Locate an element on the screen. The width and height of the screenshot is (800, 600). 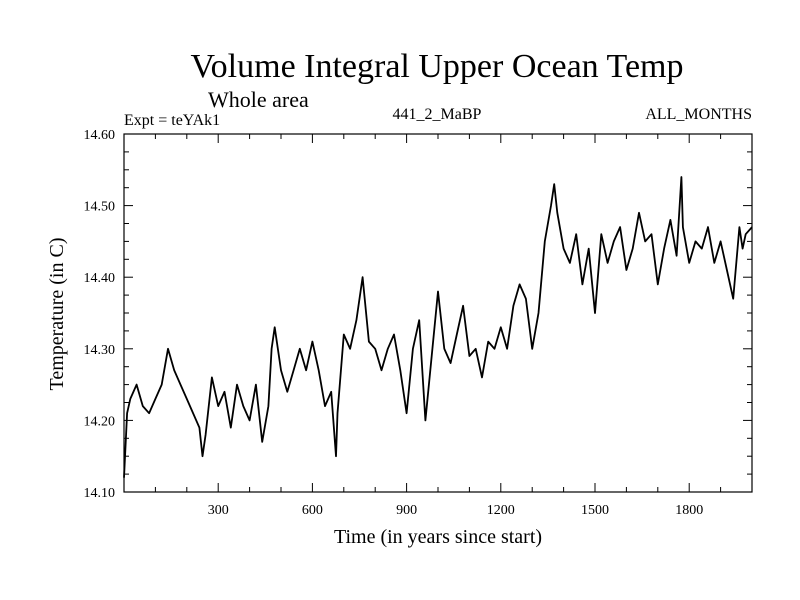
y-tick-label: 14.30 is located at coordinates (100, 350).